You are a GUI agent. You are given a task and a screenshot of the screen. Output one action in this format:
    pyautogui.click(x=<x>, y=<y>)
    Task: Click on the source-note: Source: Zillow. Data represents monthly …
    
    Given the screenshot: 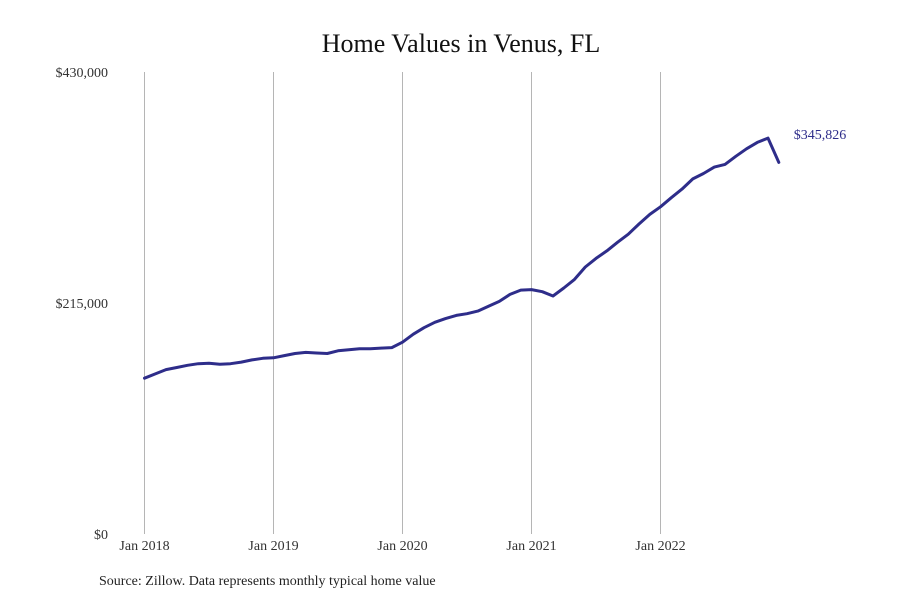 What is the action you would take?
    pyautogui.click(x=267, y=581)
    